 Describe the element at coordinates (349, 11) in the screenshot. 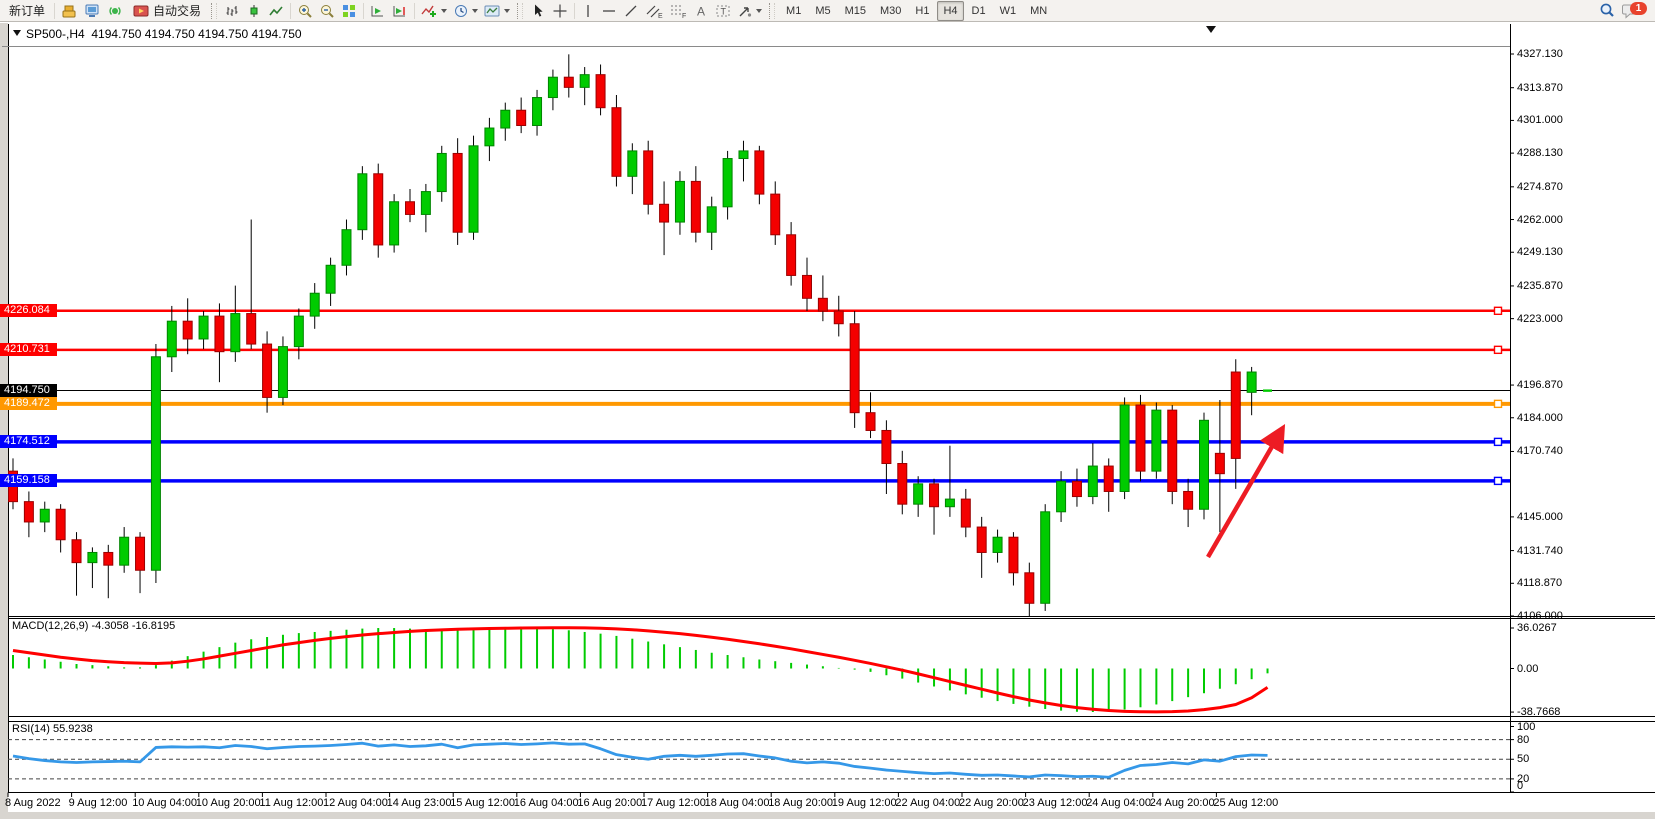

I see `tile-windows-icon` at that location.